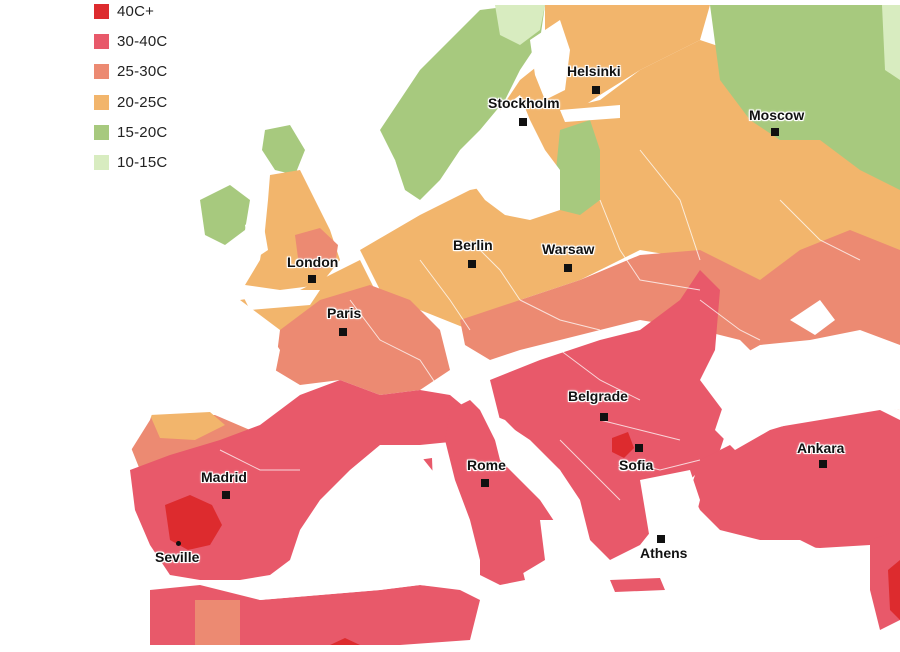 This screenshot has width=900, height=652. Describe the element at coordinates (178, 543) in the screenshot. I see `city-marker-seville` at that location.